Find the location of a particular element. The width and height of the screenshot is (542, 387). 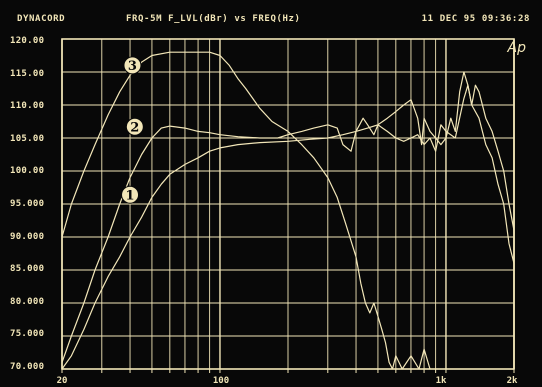

y-tick-label-120: 120.00 is located at coordinates (27, 41).